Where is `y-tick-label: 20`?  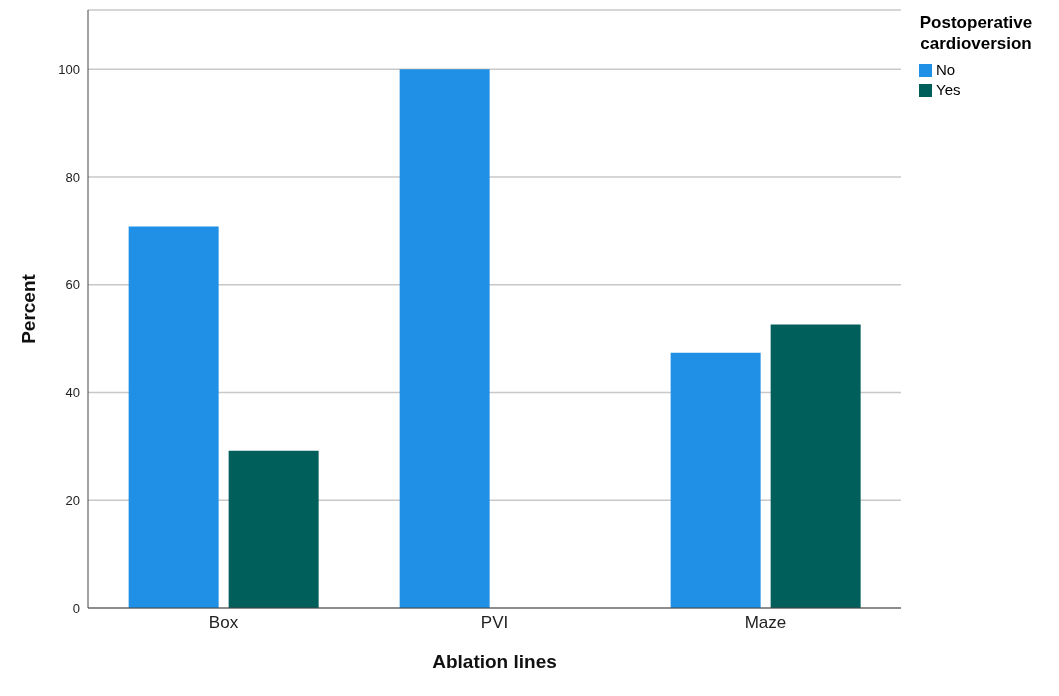
y-tick-label: 20 is located at coordinates (72, 500).